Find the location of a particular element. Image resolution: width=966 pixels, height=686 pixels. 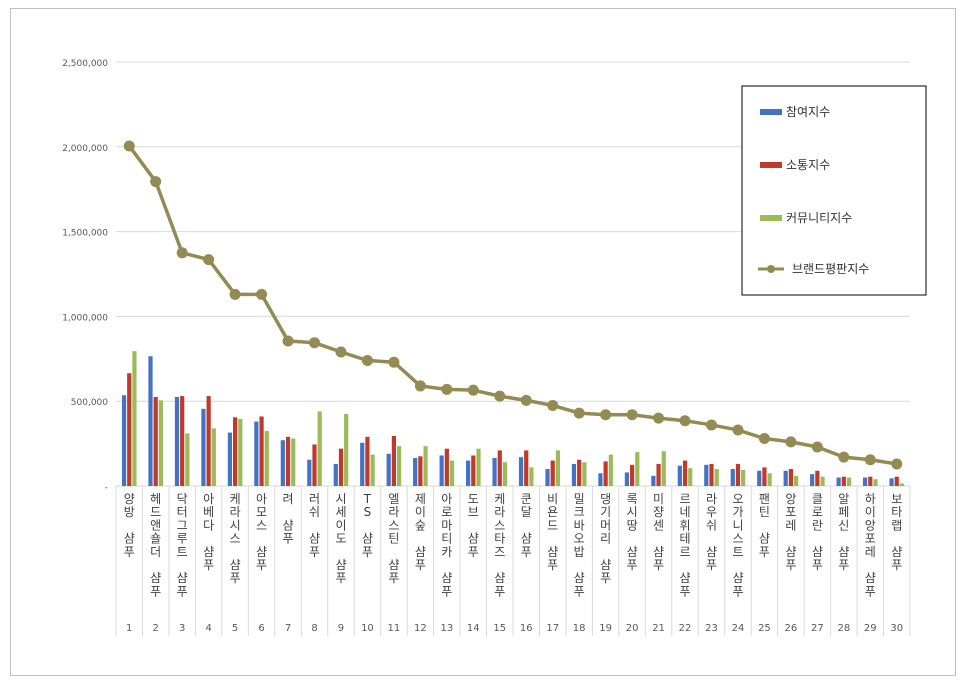

rank-label: 28 is located at coordinates (843, 628).